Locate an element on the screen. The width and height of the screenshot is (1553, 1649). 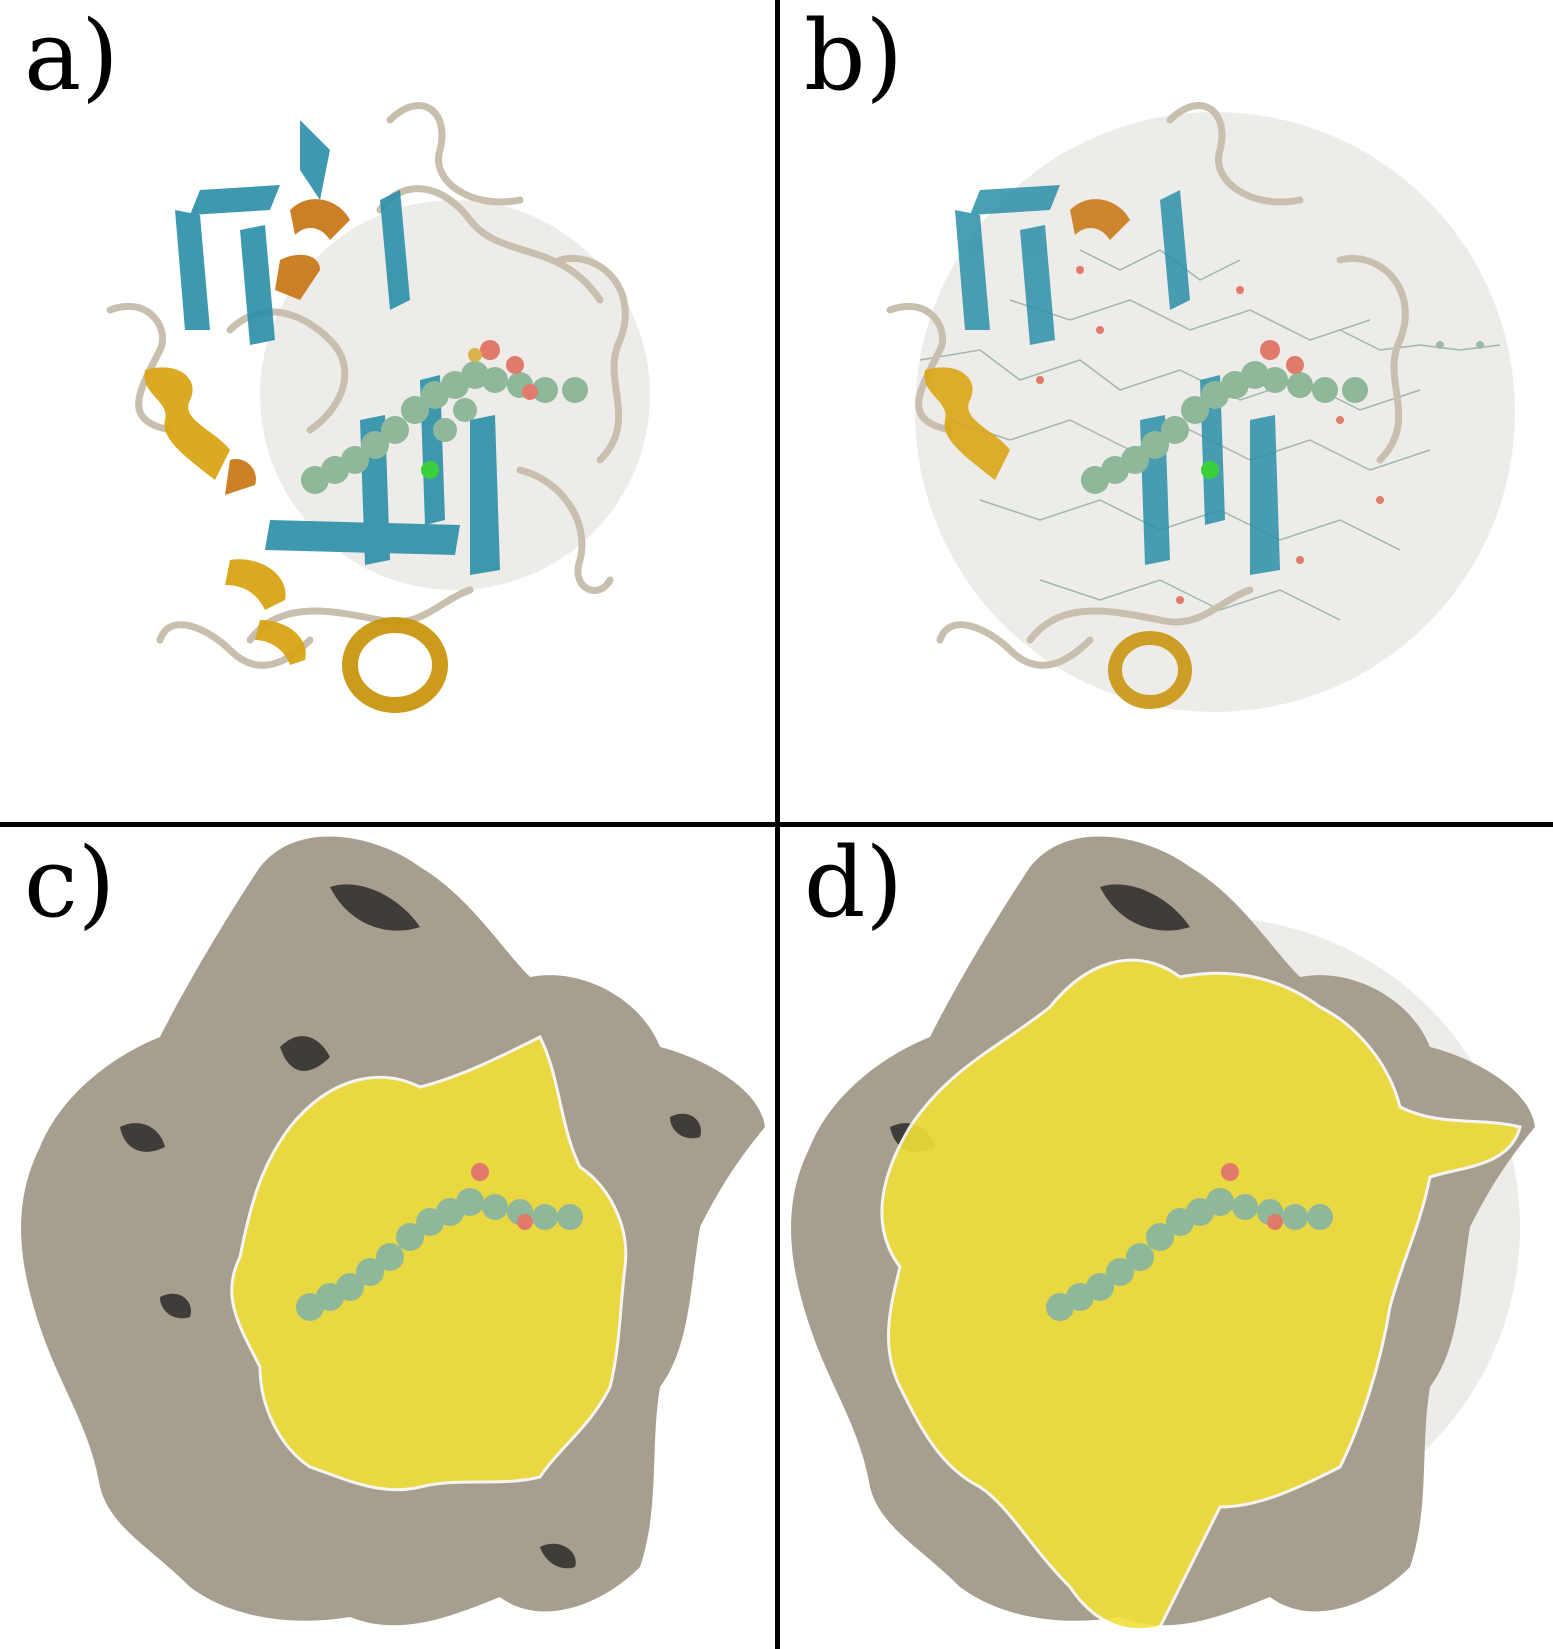
panel-label: d) is located at coordinates (853, 883).